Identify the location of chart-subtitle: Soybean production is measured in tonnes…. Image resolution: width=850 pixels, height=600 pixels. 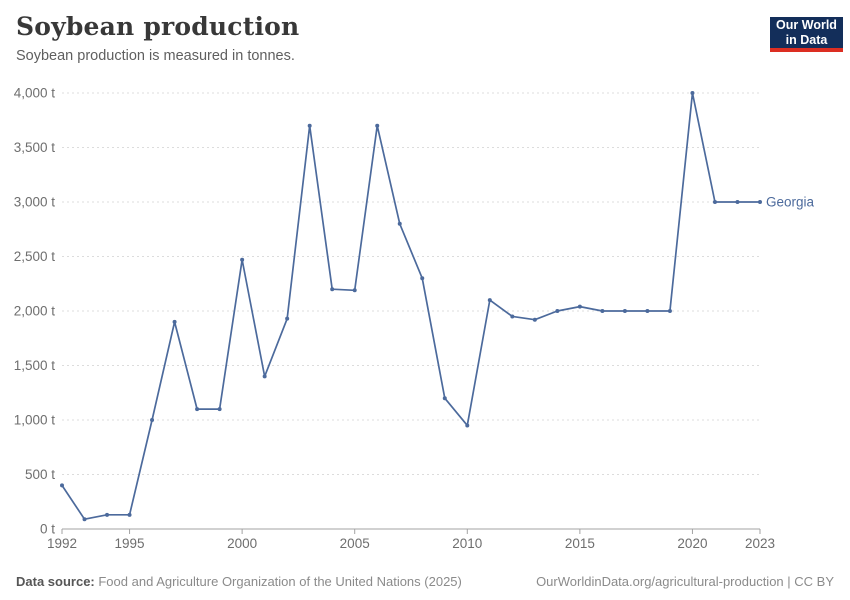
(155, 56).